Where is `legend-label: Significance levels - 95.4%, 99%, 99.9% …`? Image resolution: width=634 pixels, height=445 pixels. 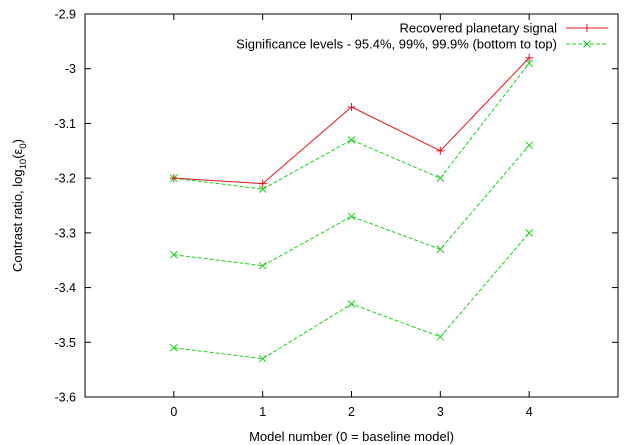 legend-label: Significance levels - 95.4%, 99%, 99.9% … is located at coordinates (396, 44).